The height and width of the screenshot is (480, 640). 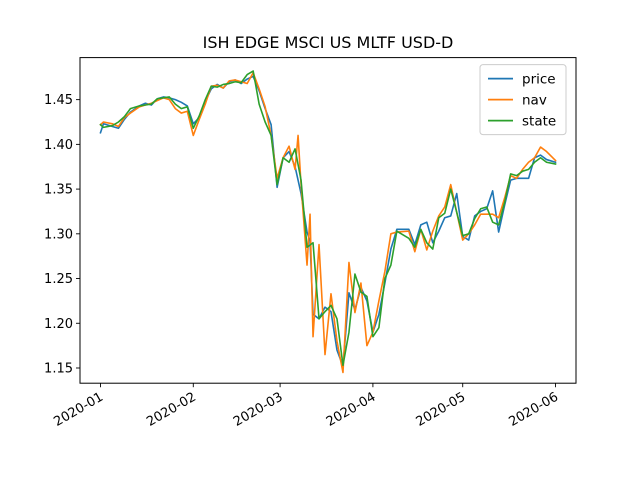 I want to click on y-tick-label: 1.40, so click(x=58, y=145).